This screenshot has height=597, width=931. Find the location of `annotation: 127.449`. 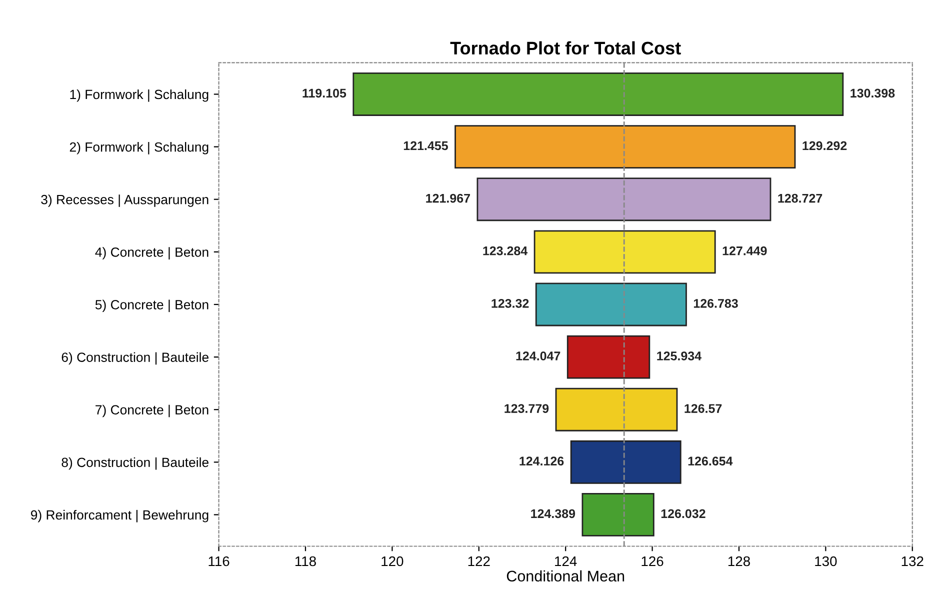

annotation: 127.449 is located at coordinates (744, 251).